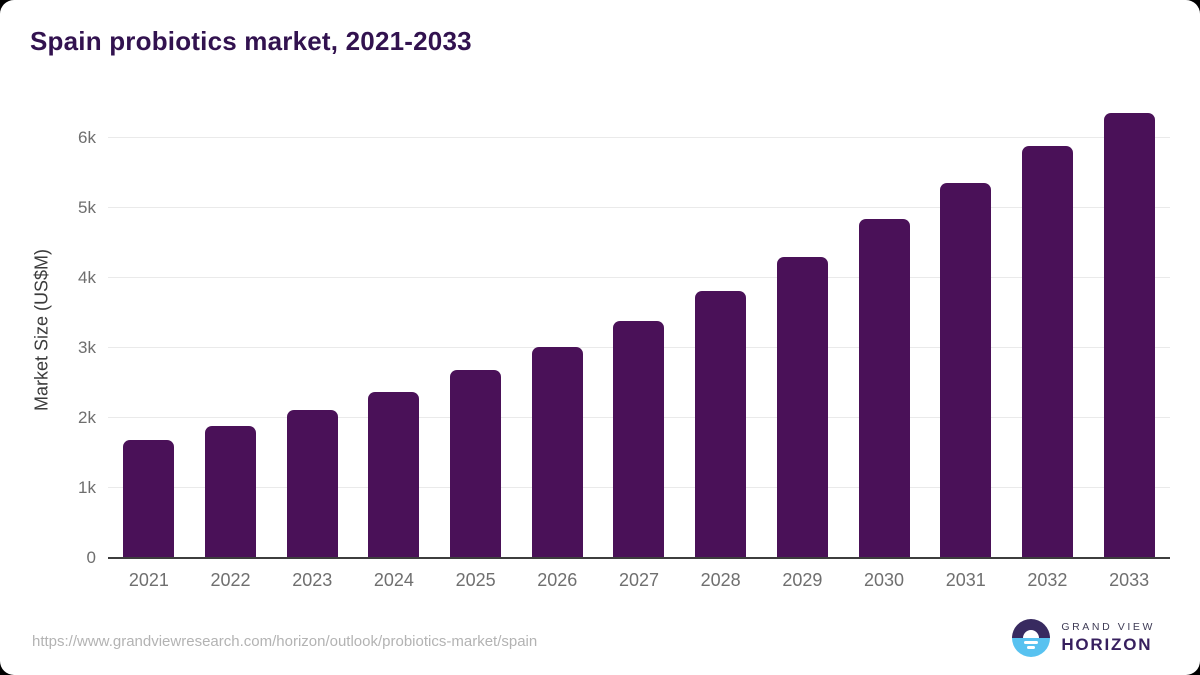  Describe the element at coordinates (557, 329) in the screenshot. I see `bar-slot-2026` at that location.